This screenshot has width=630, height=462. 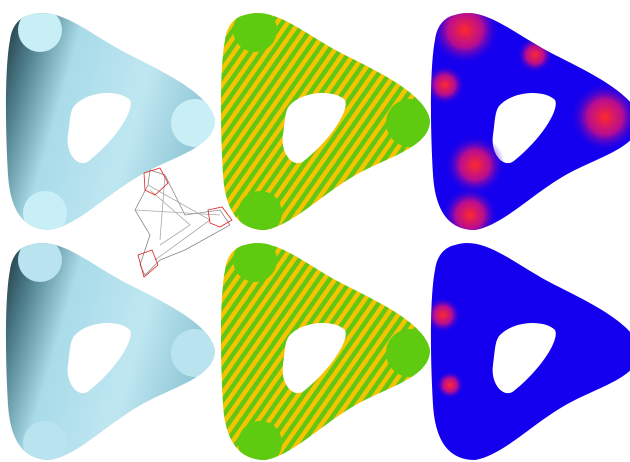 I want to click on error-bottom, so click(x=530, y=351).